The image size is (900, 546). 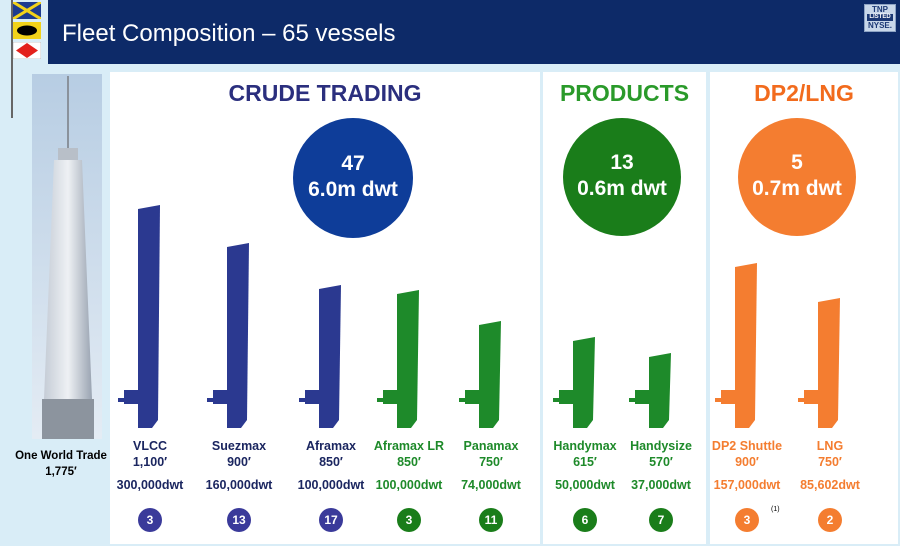 I want to click on vessel-count-badge-vlcc: 3, so click(x=150, y=520).